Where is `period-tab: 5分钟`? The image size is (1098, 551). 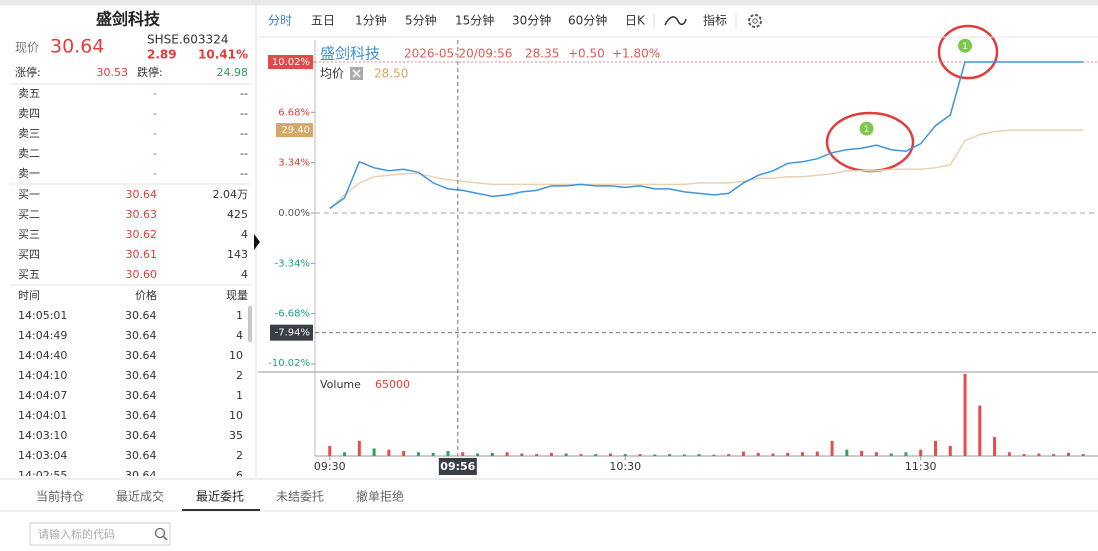
period-tab: 5分钟 is located at coordinates (421, 20).